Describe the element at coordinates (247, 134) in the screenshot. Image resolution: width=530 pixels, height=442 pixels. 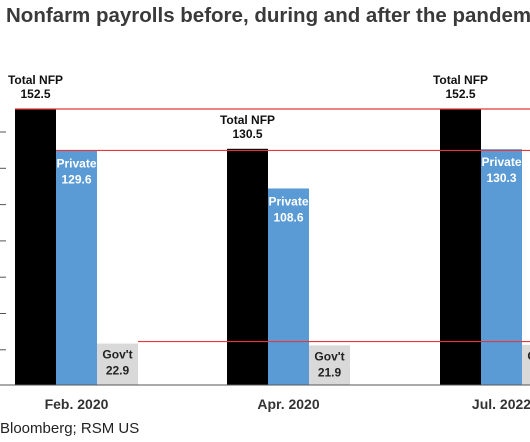
I see `total-value-label: 130.5` at that location.